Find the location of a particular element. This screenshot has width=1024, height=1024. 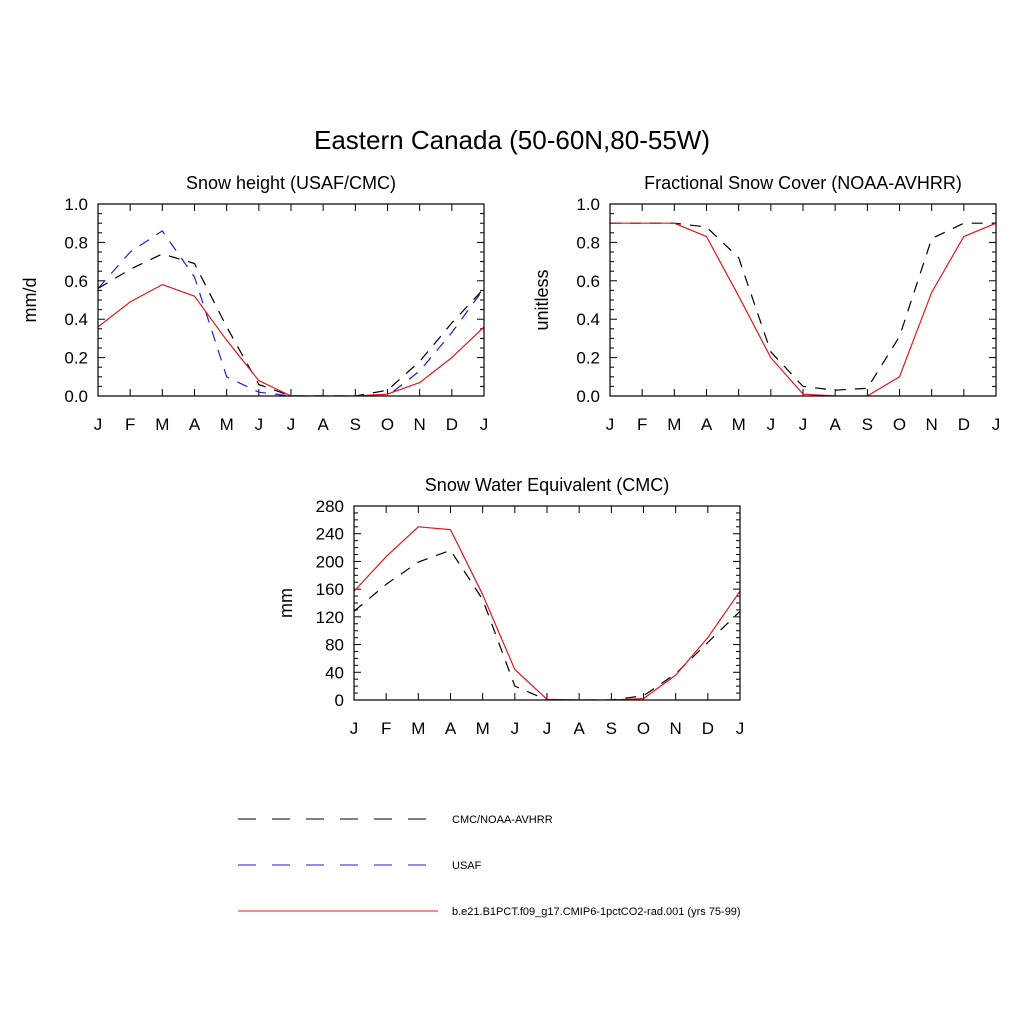

y-tick-label: 280 is located at coordinates (330, 506).